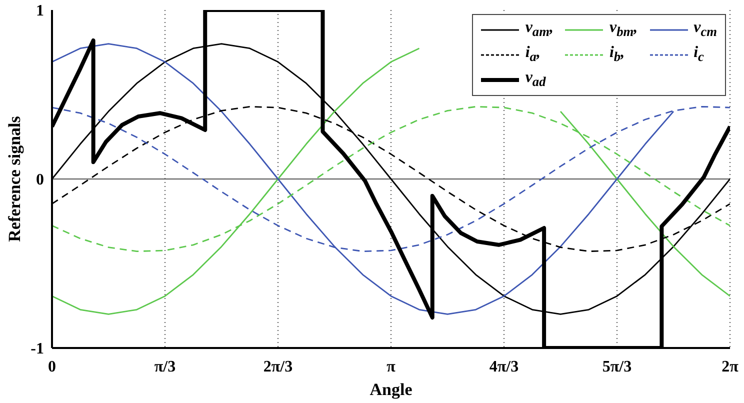  Describe the element at coordinates (535, 80) in the screenshot. I see `legend-label: v$_{ad}$` at that location.